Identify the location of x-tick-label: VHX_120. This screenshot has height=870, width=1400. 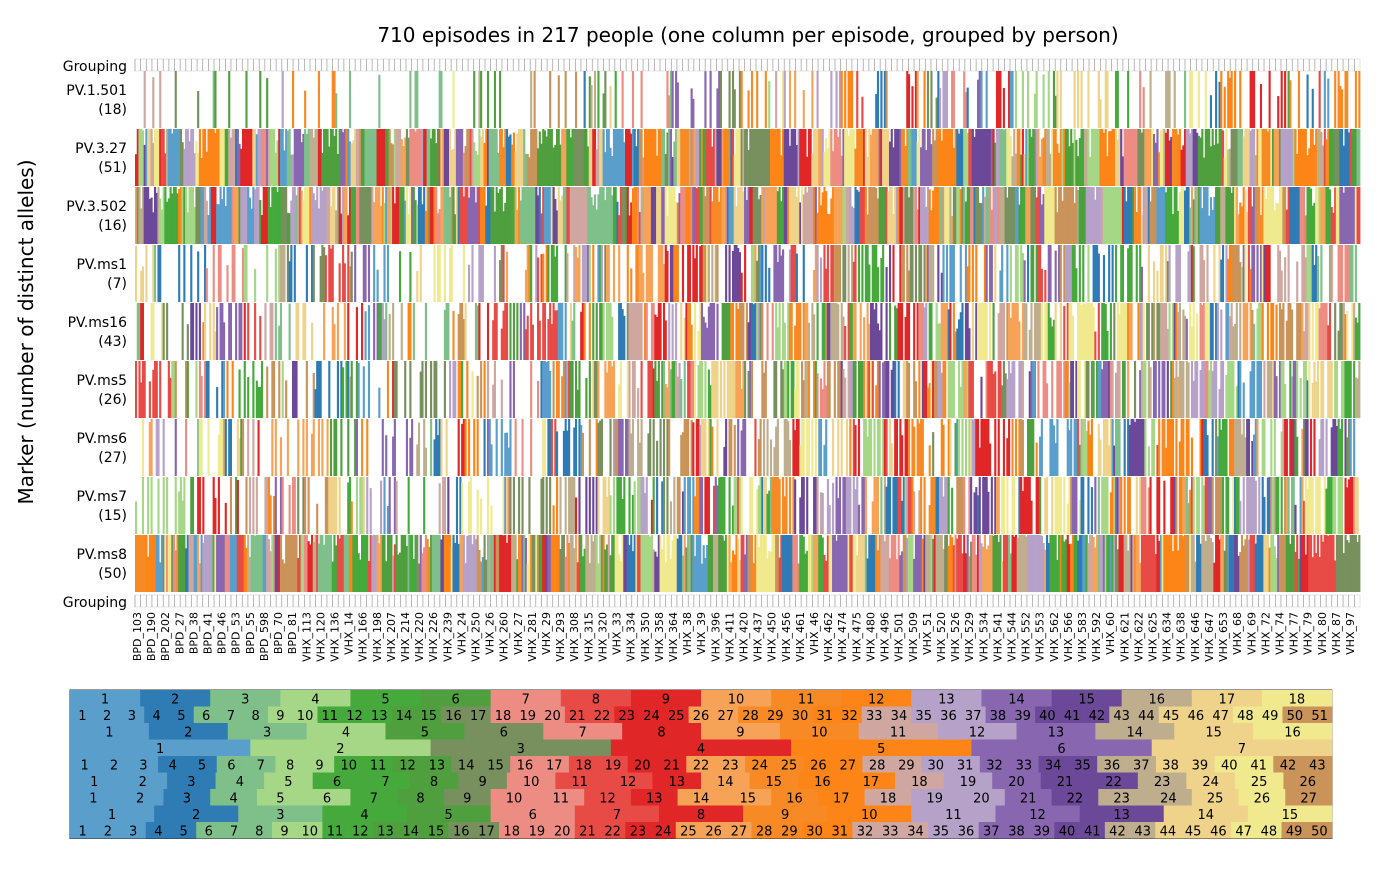
(320, 637).